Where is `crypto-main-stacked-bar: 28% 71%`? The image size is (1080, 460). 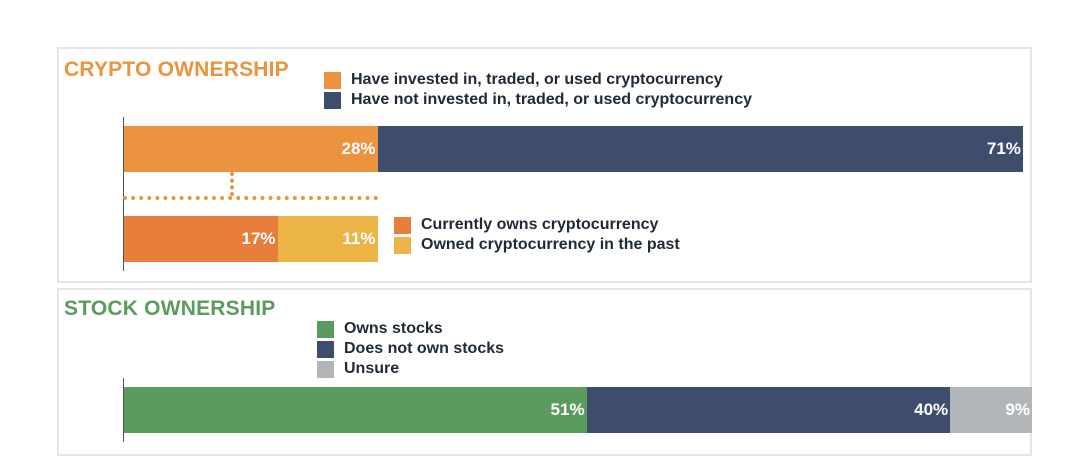 crypto-main-stacked-bar: 28% 71% is located at coordinates (573, 149).